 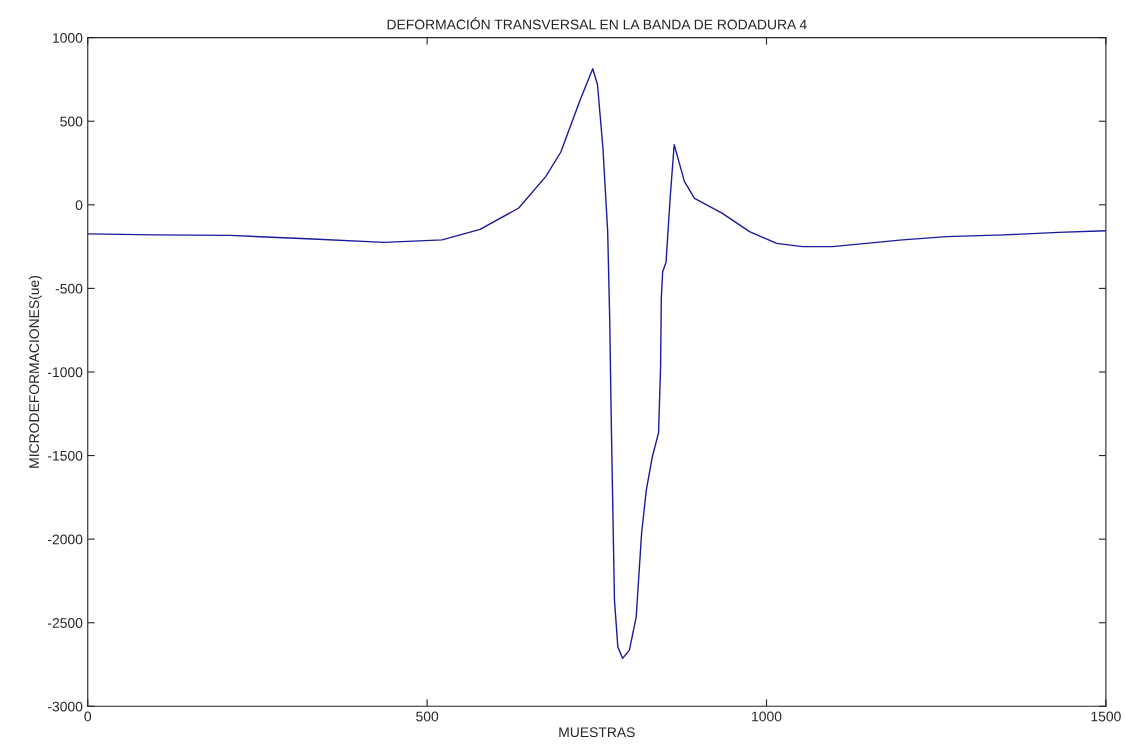 What do you see at coordinates (65, 372) in the screenshot?
I see `y-tick-label: -1000` at bounding box center [65, 372].